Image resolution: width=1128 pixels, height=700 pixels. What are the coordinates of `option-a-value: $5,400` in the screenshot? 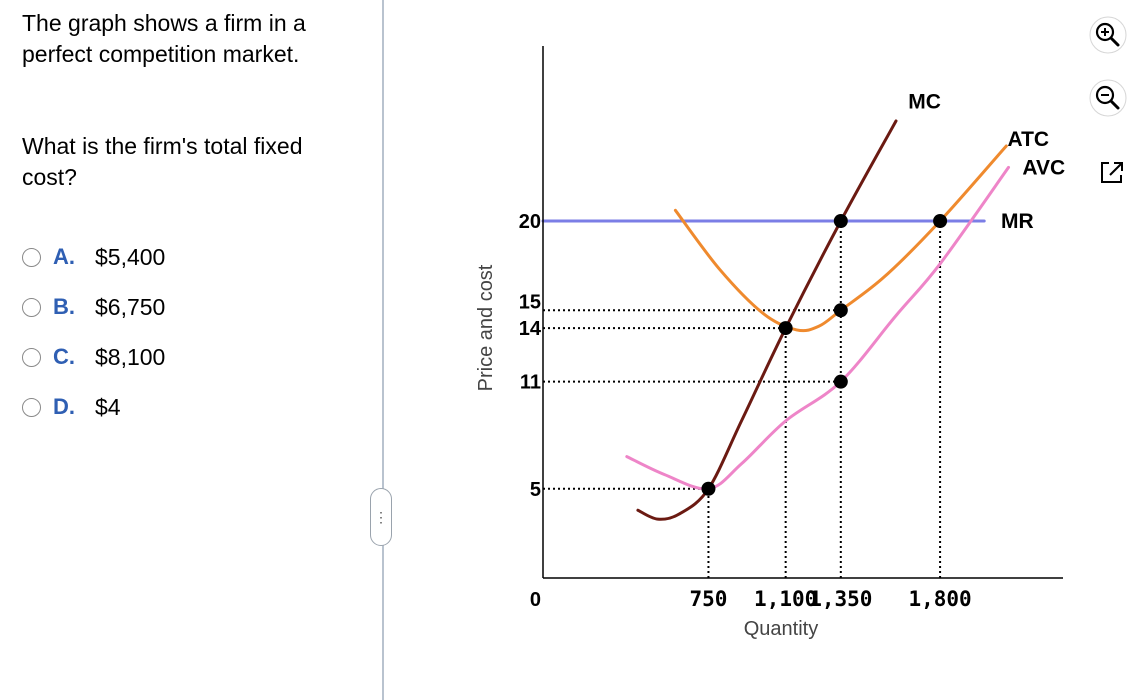 It's located at (130, 256).